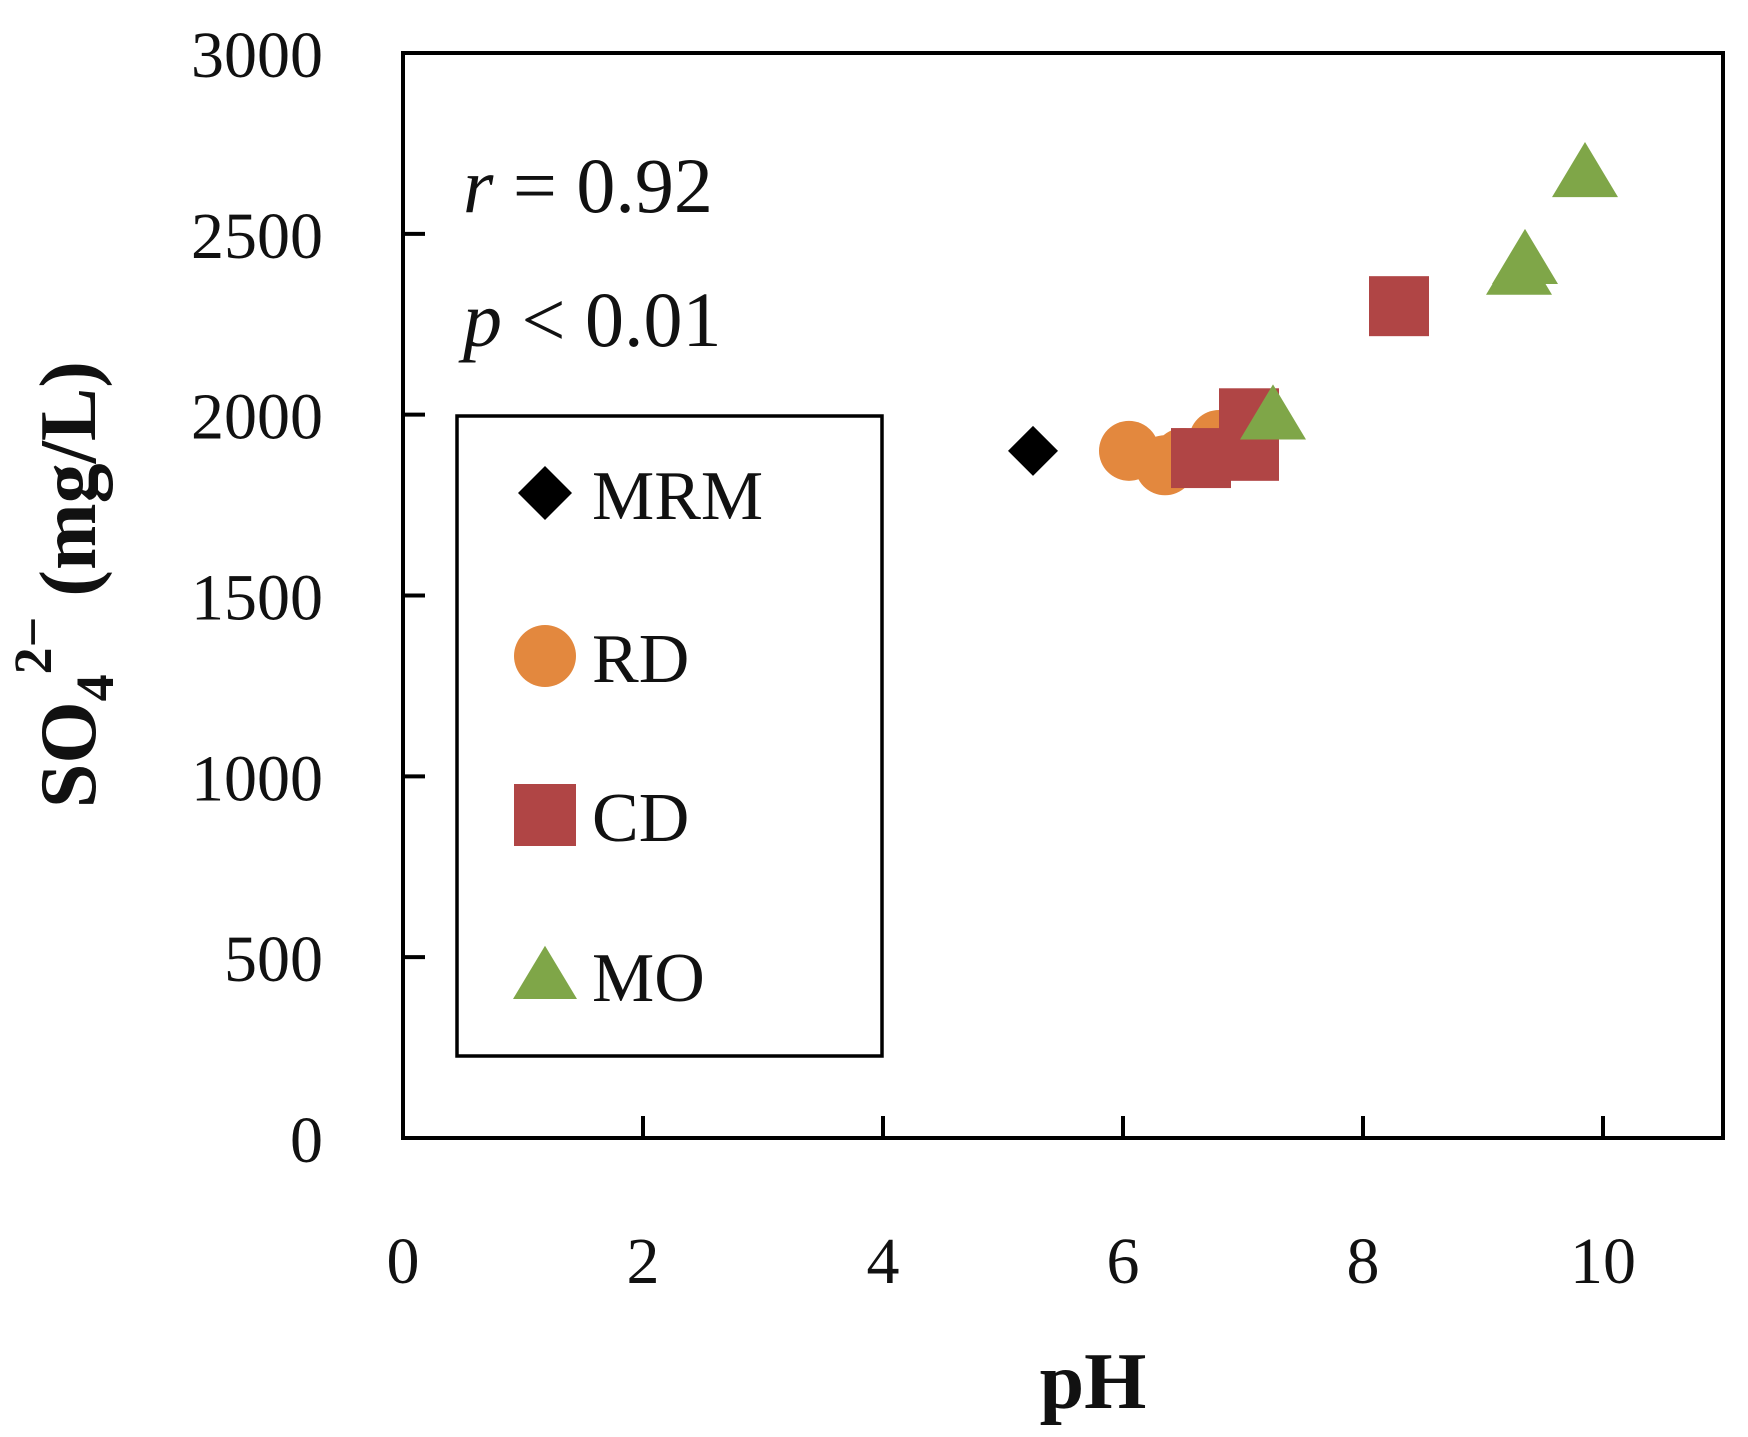  I want to click on y-tick-label: 500, so click(273, 959).